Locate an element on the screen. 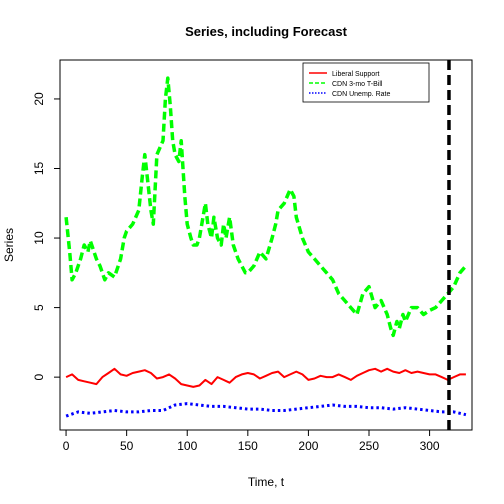  x-tick-label: 100 is located at coordinates (187, 446).